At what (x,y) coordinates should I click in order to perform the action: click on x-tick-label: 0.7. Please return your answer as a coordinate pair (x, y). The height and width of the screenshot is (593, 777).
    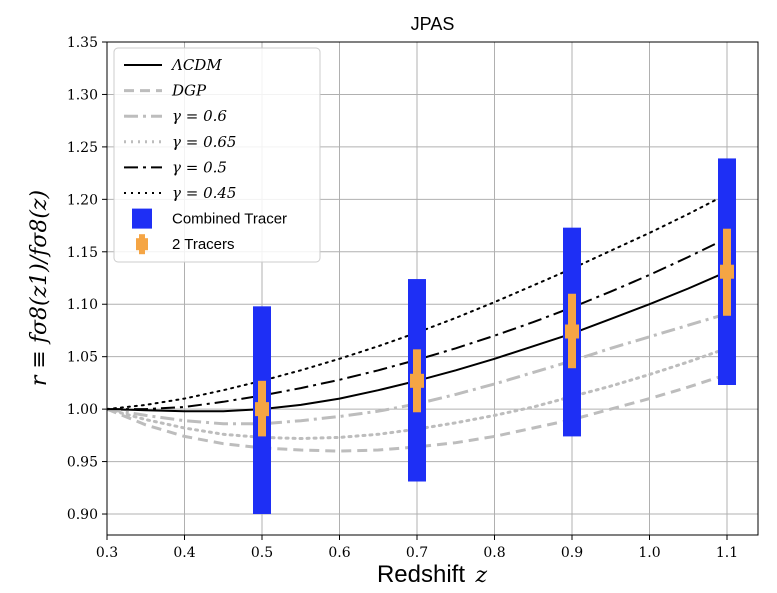
    Looking at the image, I should click on (417, 553).